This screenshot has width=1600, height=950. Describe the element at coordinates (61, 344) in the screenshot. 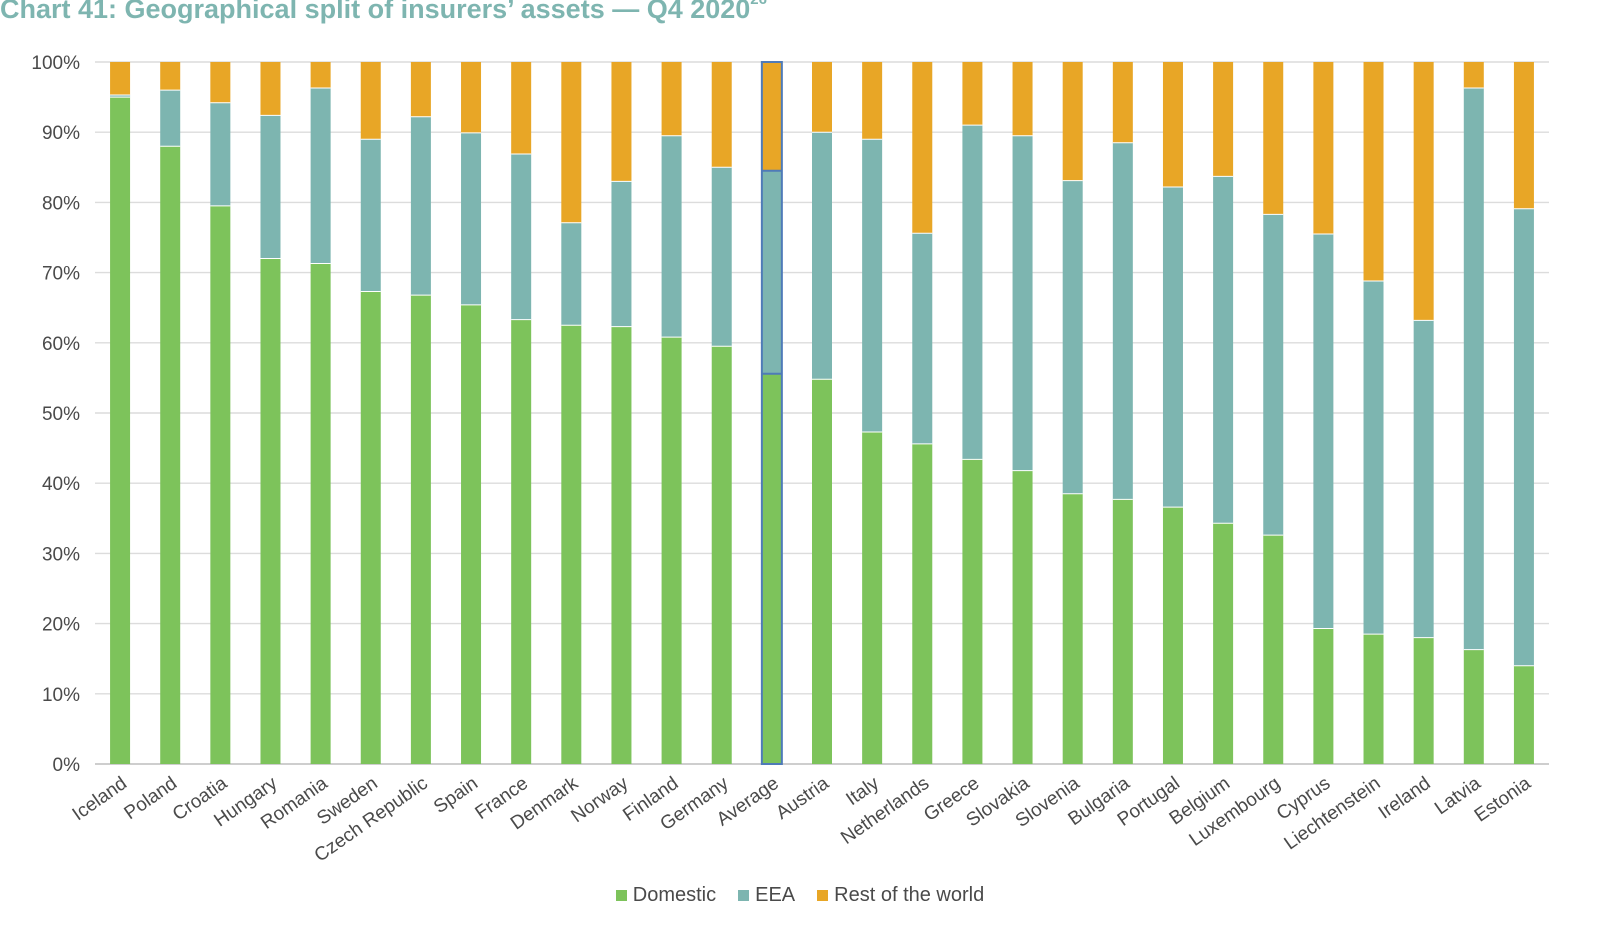

I see `y-tick-label: 60%` at that location.